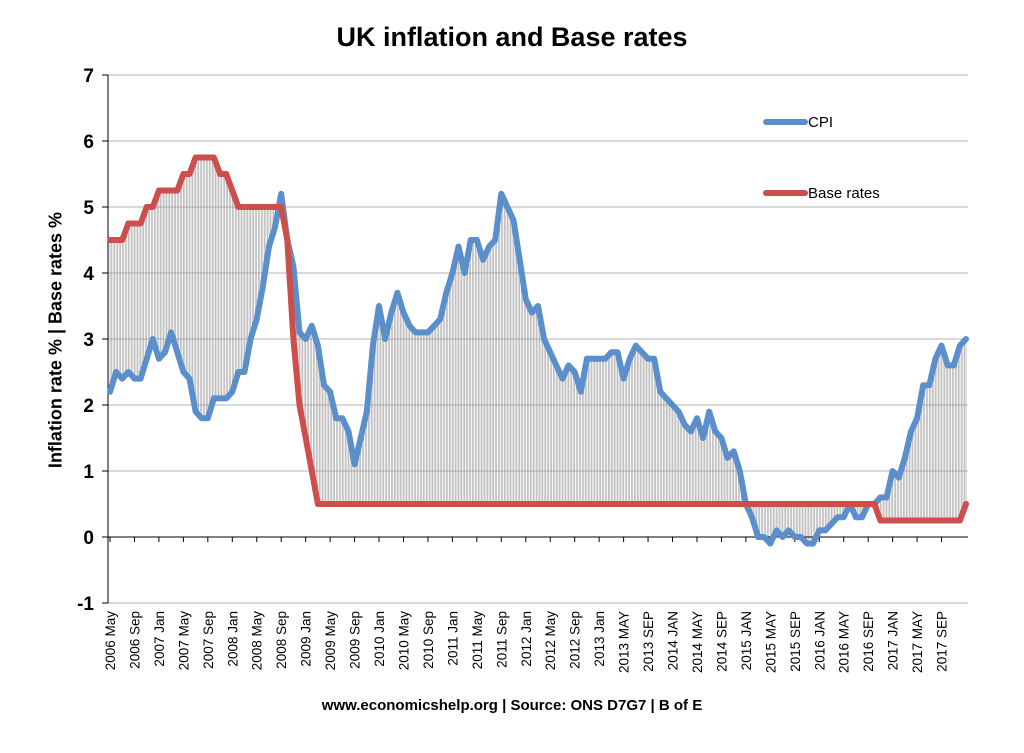  What do you see at coordinates (821, 158) in the screenshot?
I see `legend: CPI Base rates` at bounding box center [821, 158].